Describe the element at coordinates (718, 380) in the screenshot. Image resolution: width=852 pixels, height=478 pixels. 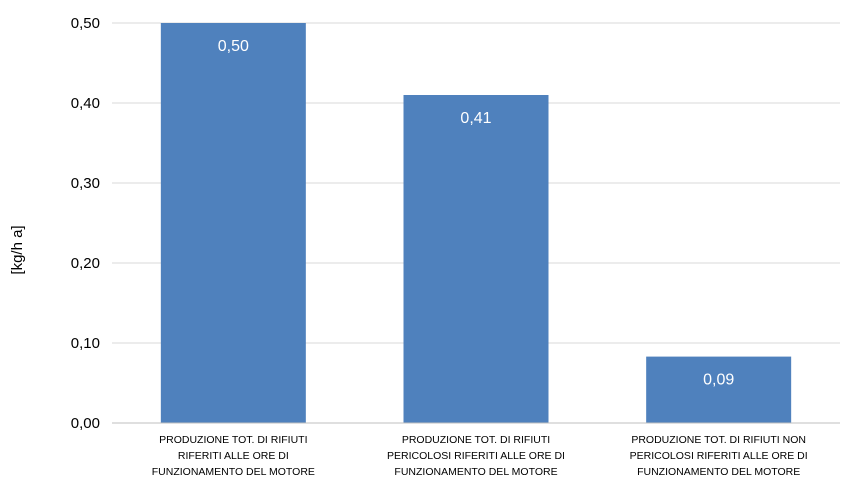
I see `bar-value-label: 0,09` at that location.